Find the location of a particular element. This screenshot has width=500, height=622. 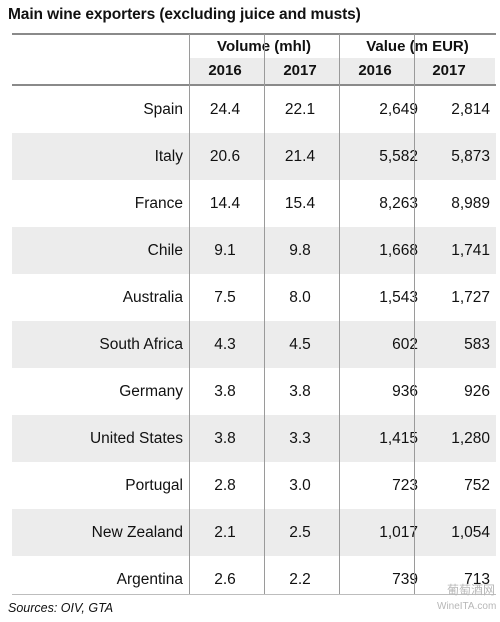

volume-2017-cell: 8.0 is located at coordinates (300, 297).